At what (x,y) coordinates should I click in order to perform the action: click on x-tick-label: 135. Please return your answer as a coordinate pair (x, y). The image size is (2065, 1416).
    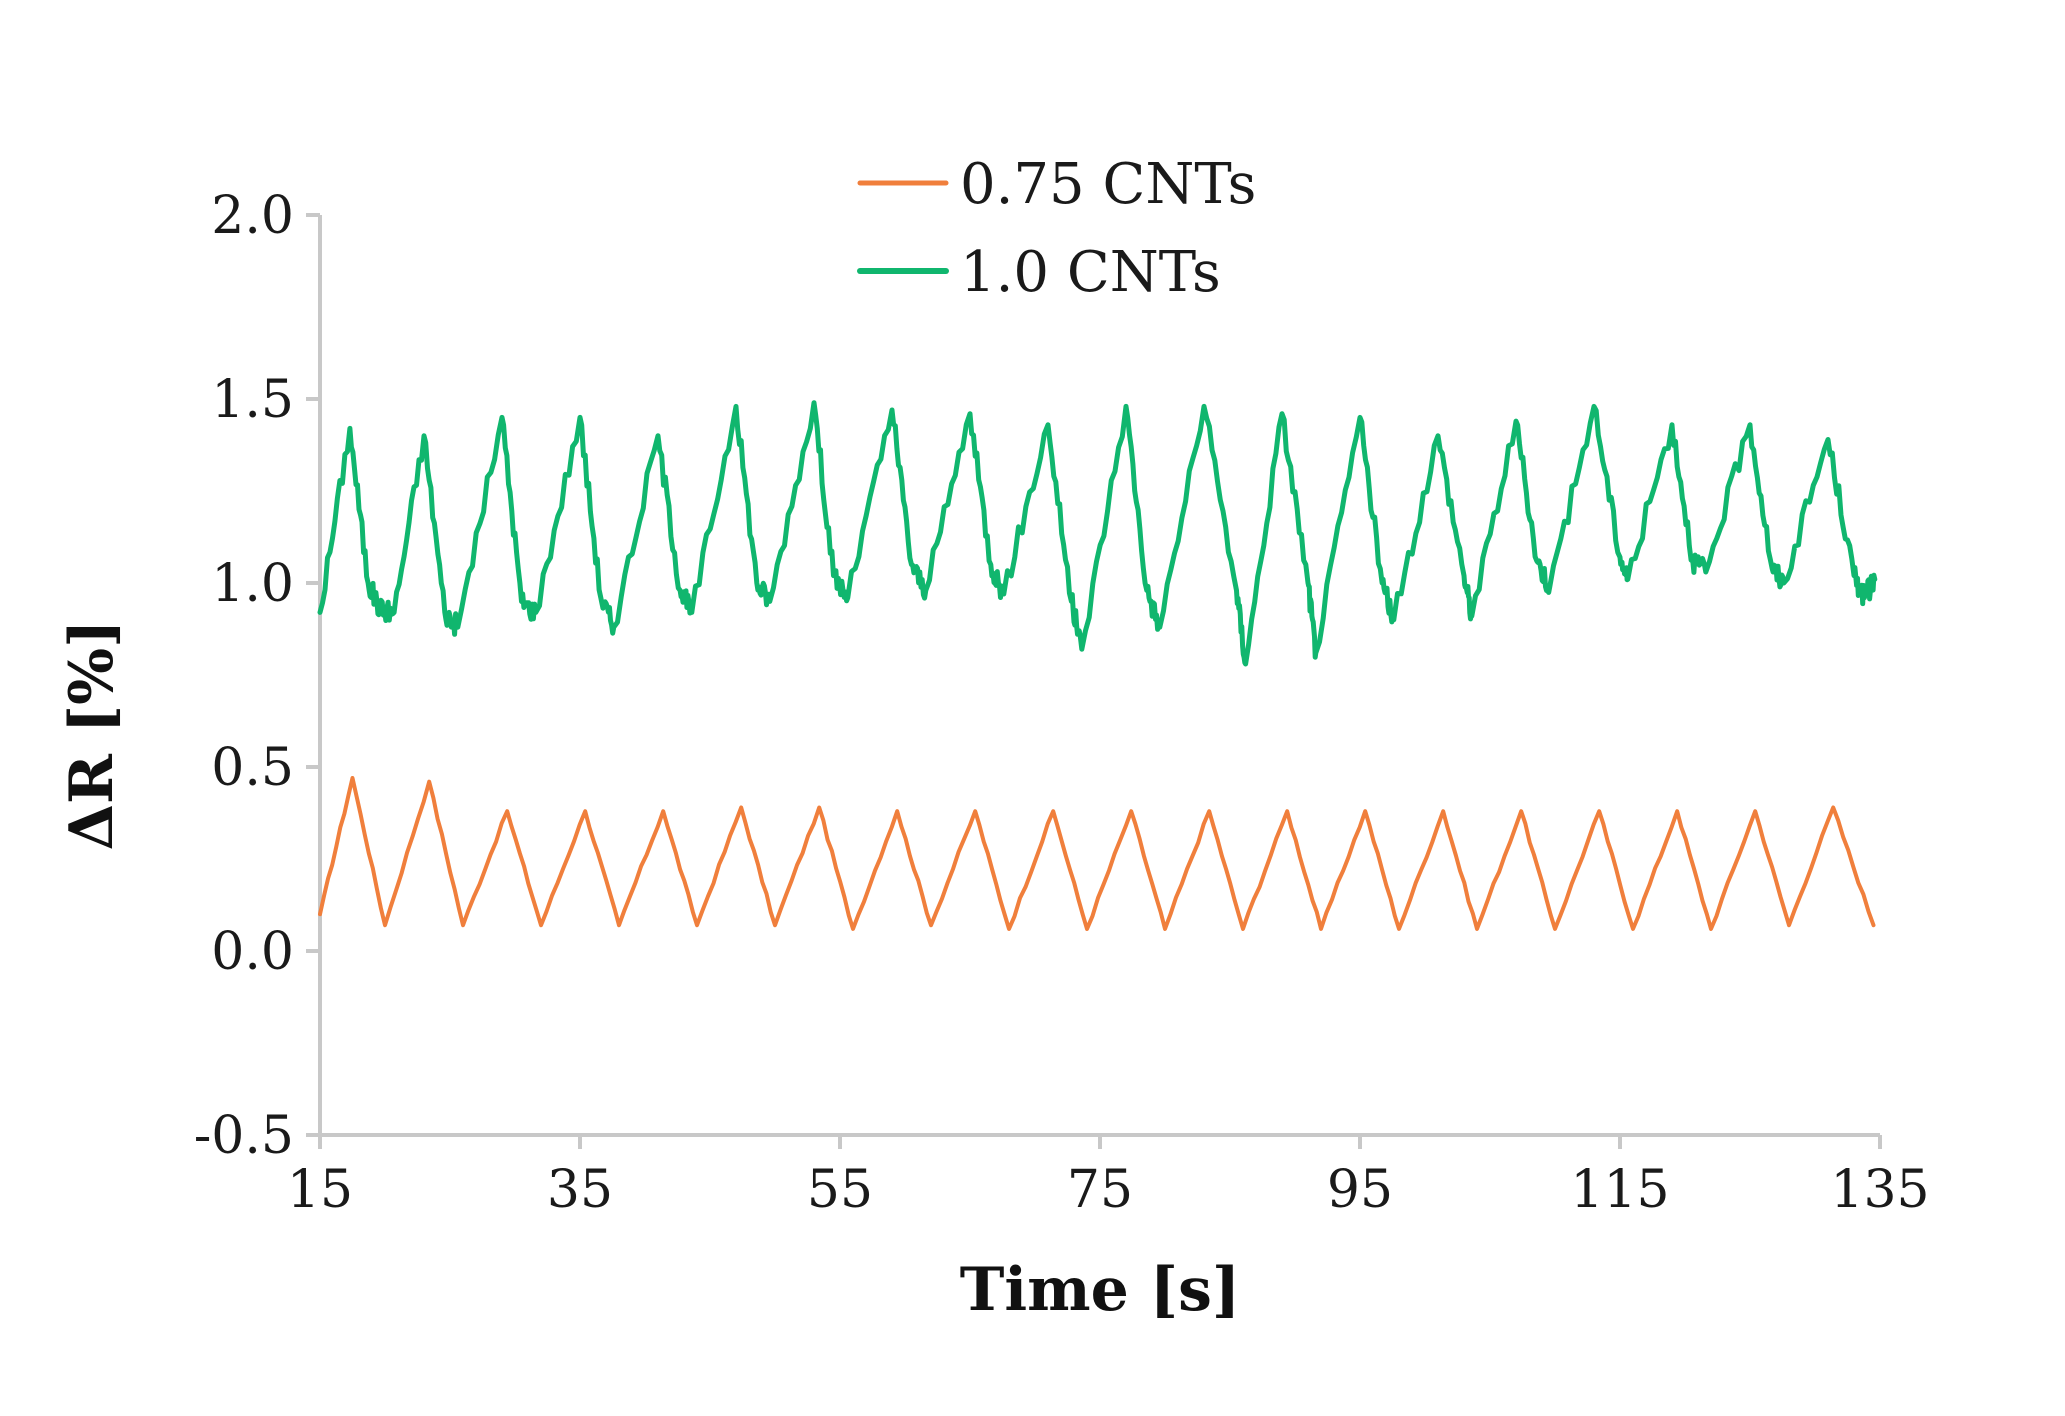
    Looking at the image, I should click on (1879, 1190).